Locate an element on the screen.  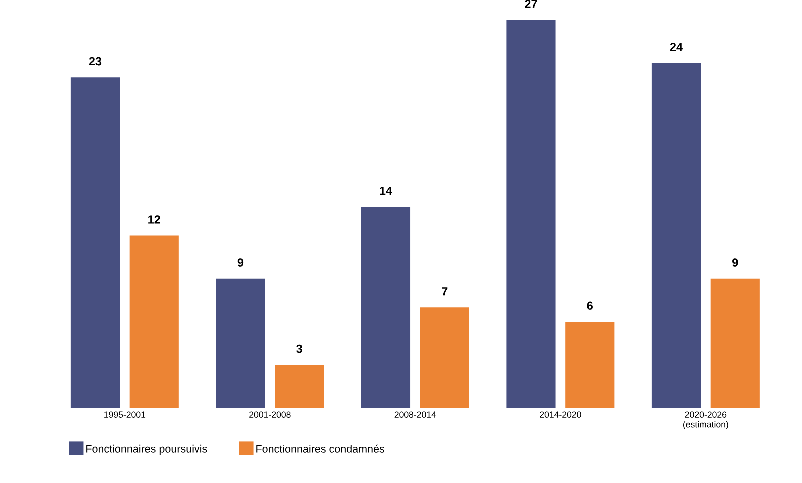
data-label: 14 is located at coordinates (386, 191).